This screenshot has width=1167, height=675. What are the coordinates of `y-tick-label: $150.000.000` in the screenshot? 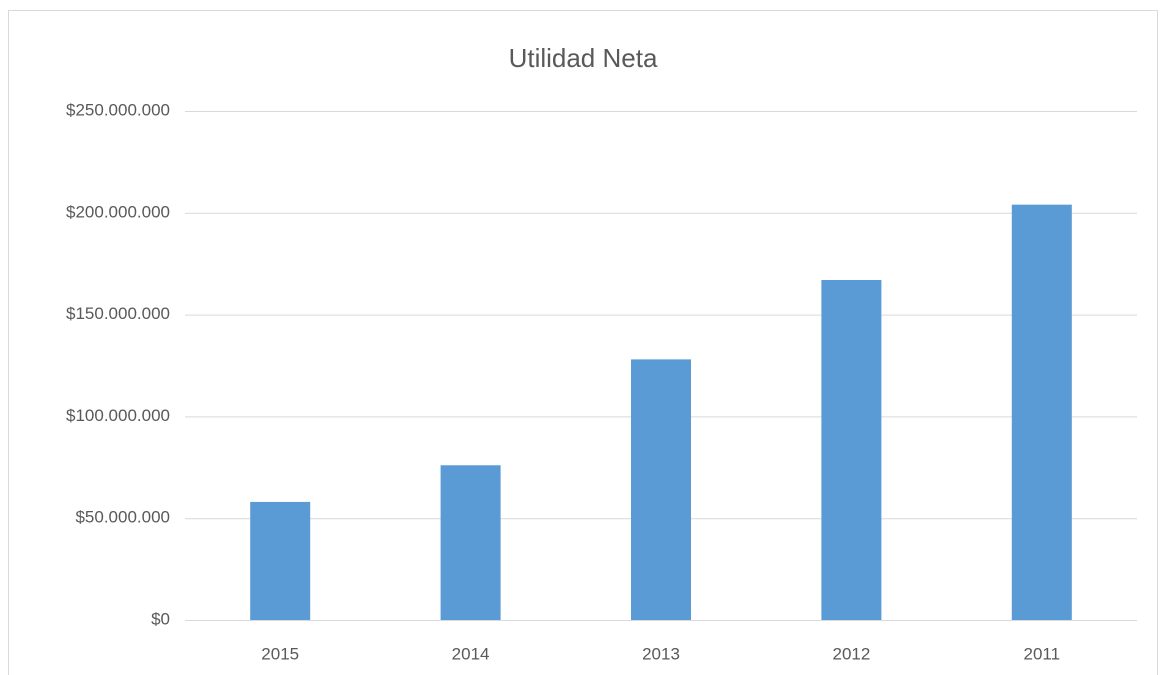 It's located at (118, 313).